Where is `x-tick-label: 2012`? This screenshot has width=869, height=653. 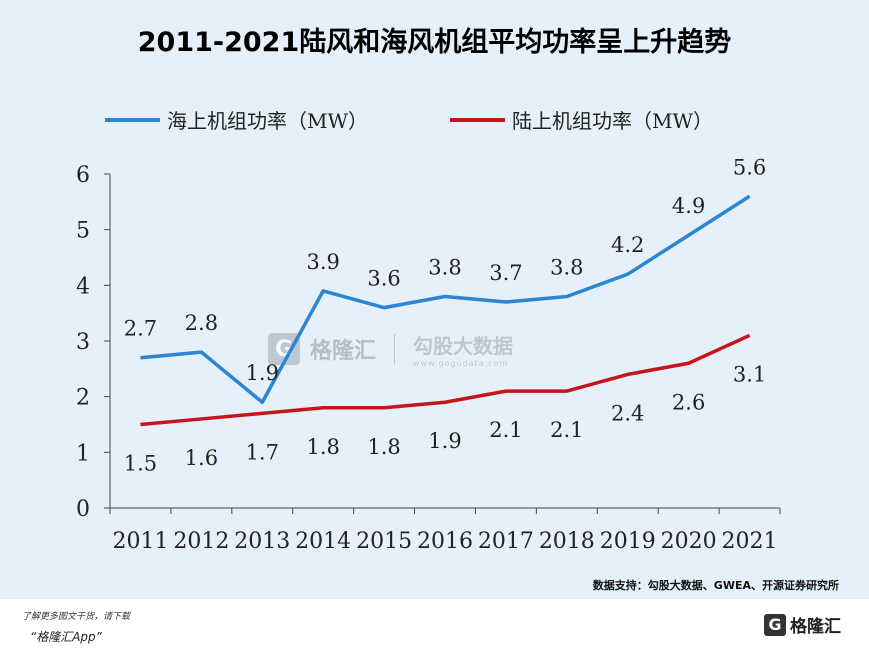 x-tick-label: 2012 is located at coordinates (201, 541).